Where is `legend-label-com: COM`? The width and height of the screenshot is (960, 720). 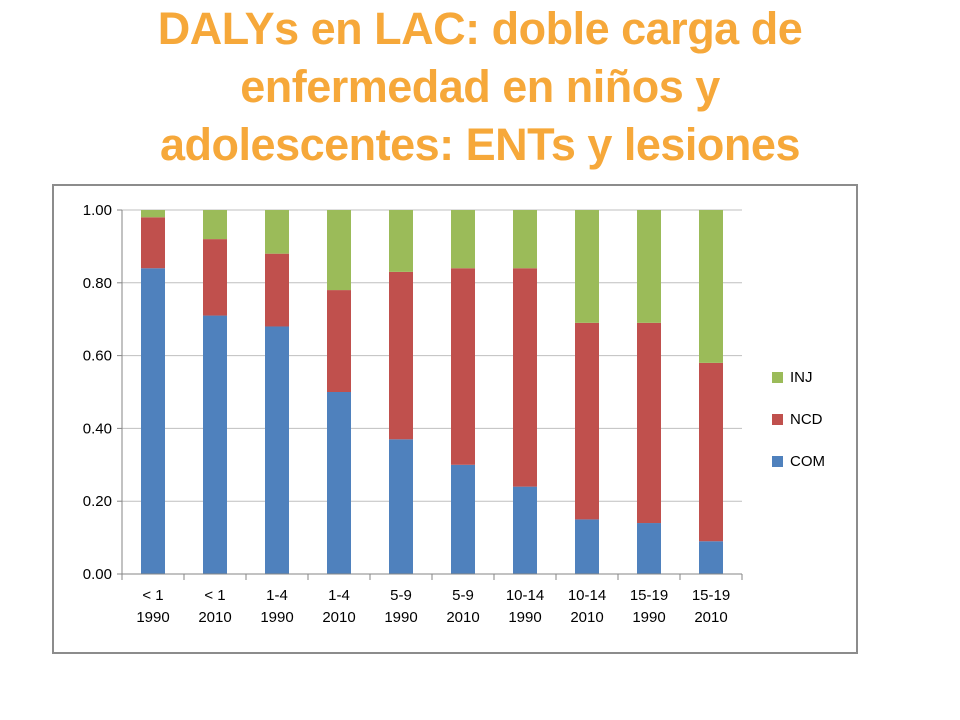
legend-label-com: COM is located at coordinates (807, 461).